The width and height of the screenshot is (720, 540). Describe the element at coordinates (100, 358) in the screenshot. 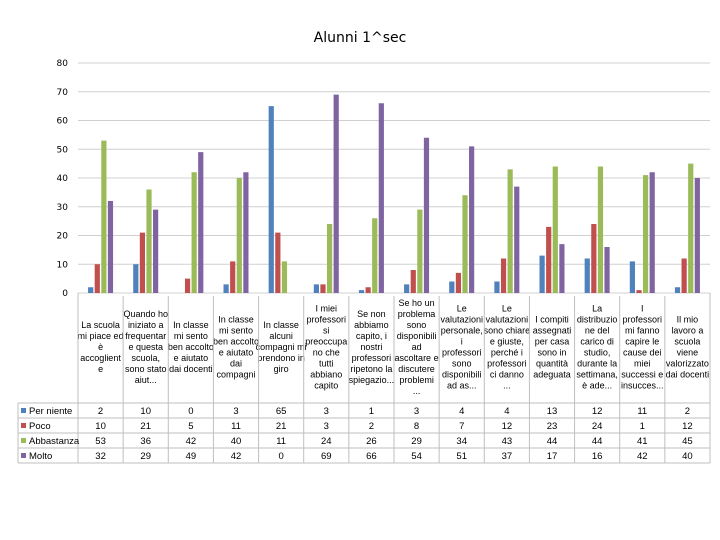

I see `category-label-line: accoglient` at that location.